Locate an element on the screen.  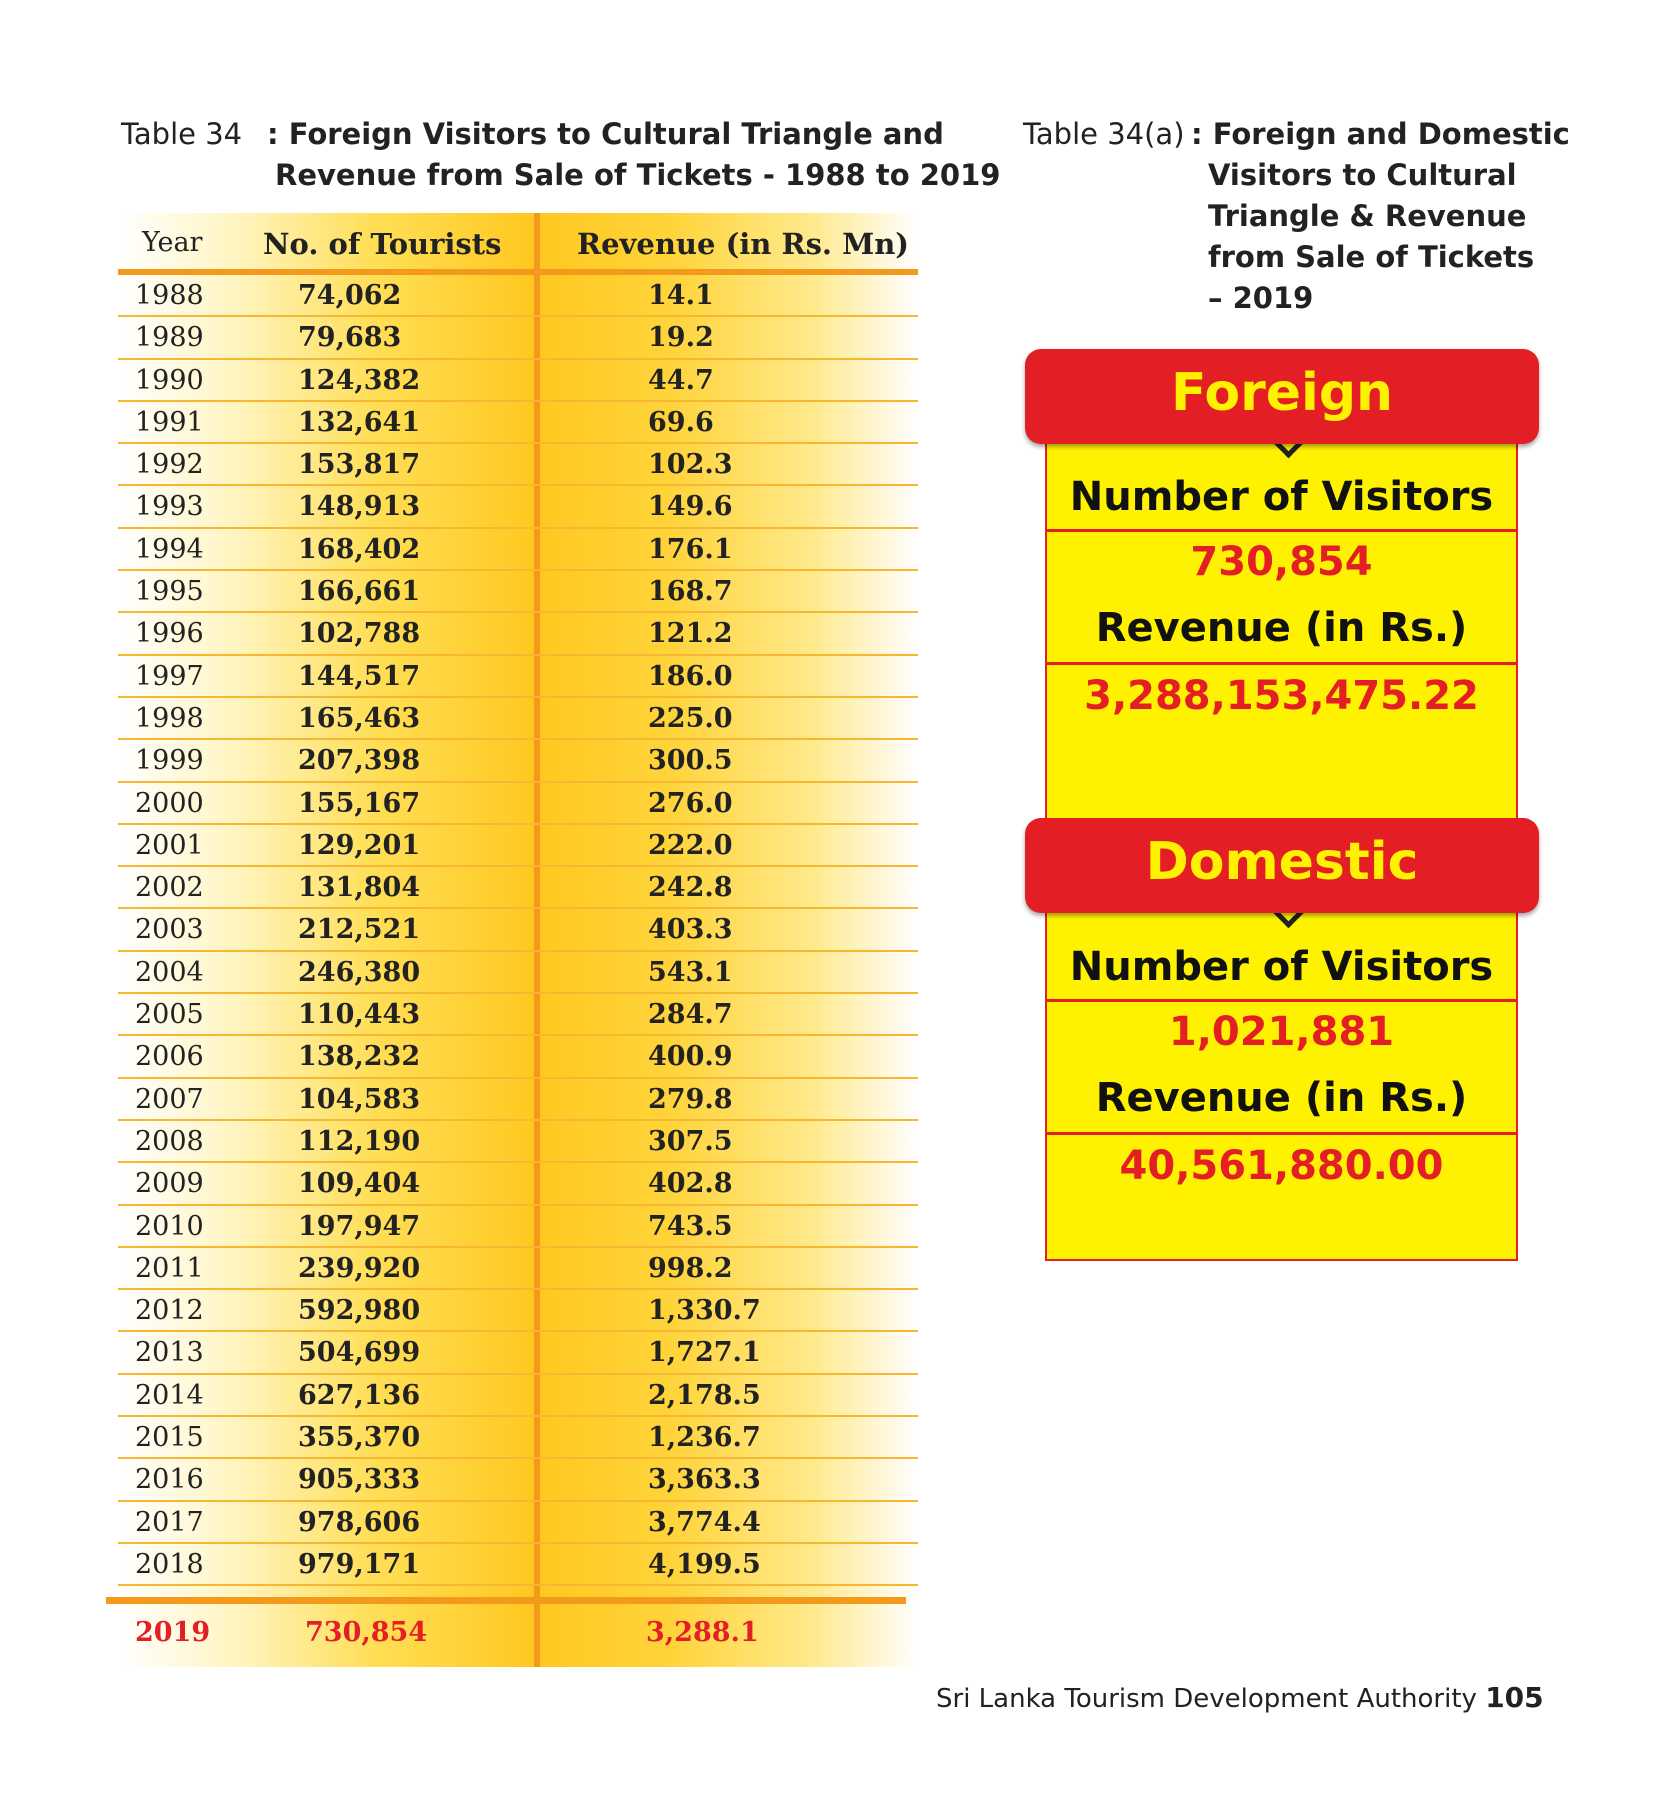
cell-year: 2001 is located at coordinates (169, 845).